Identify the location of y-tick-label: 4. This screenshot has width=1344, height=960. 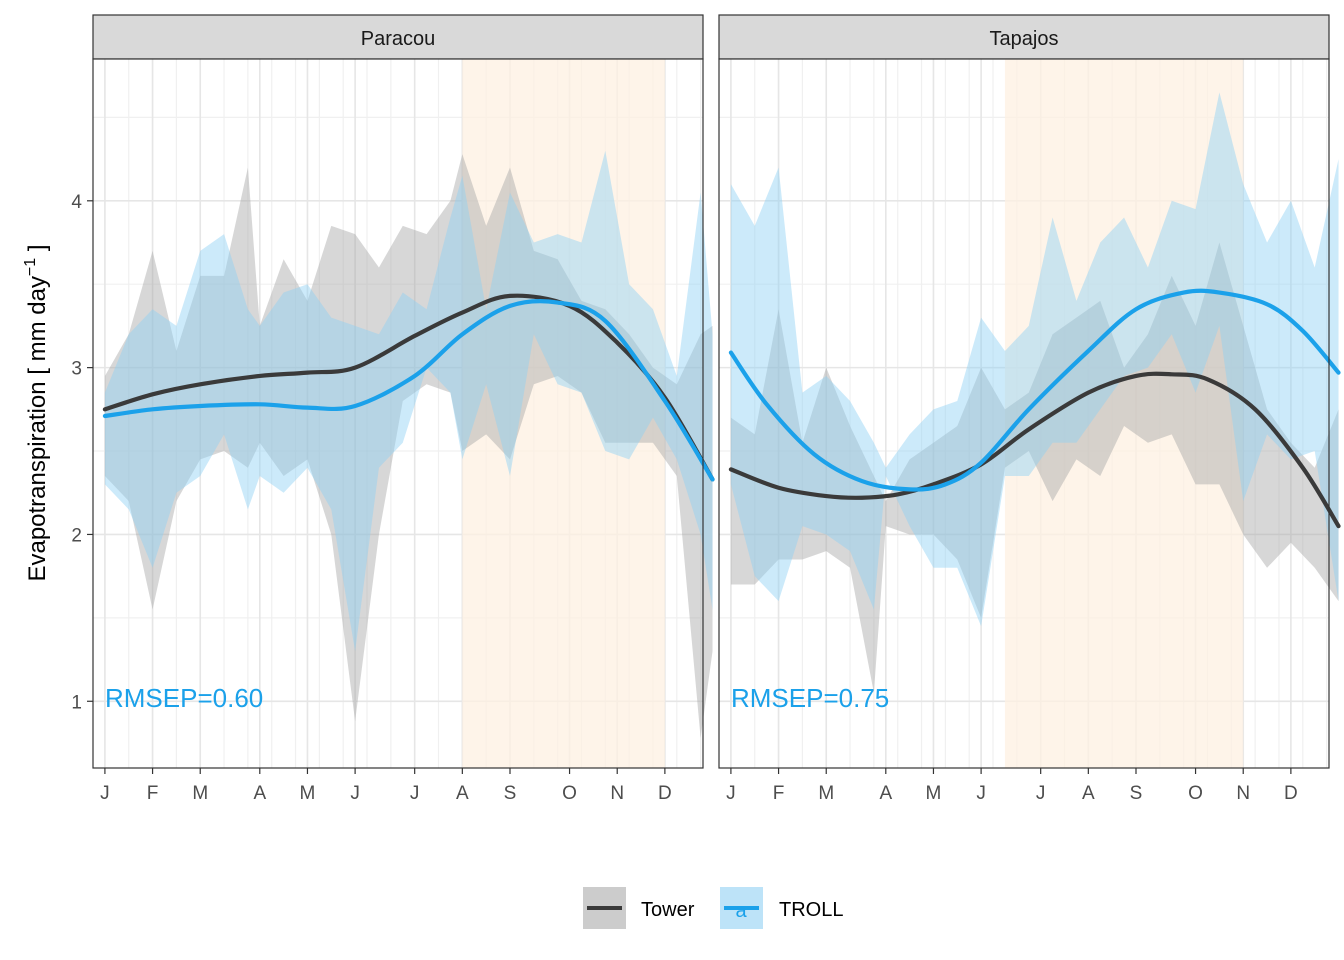
(76, 202).